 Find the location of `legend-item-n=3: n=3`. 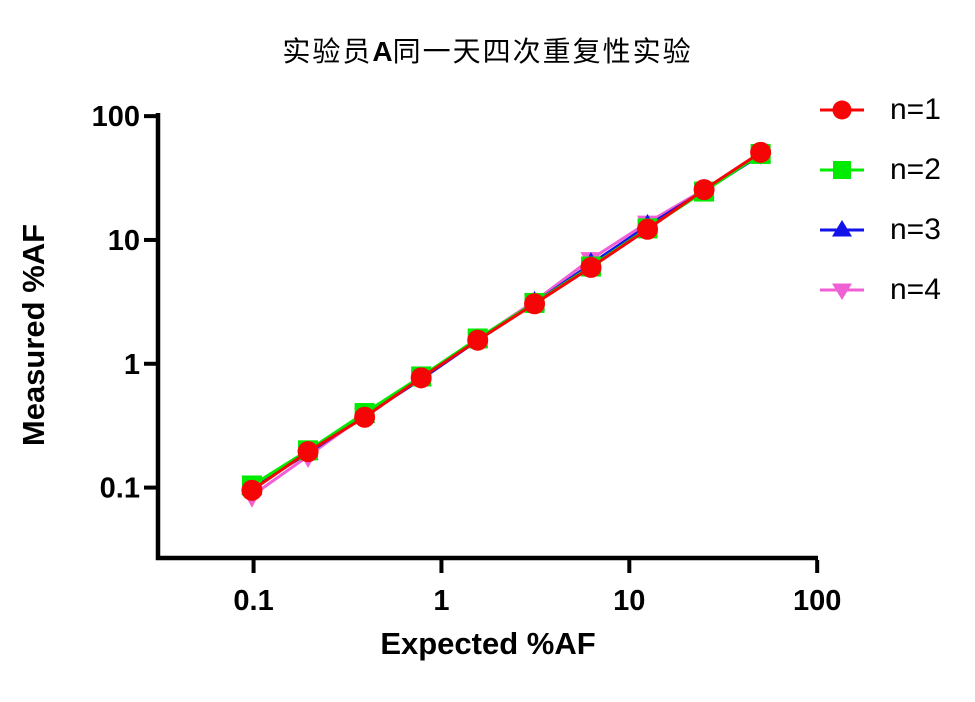

legend-item-n=3: n=3 is located at coordinates (880, 229).